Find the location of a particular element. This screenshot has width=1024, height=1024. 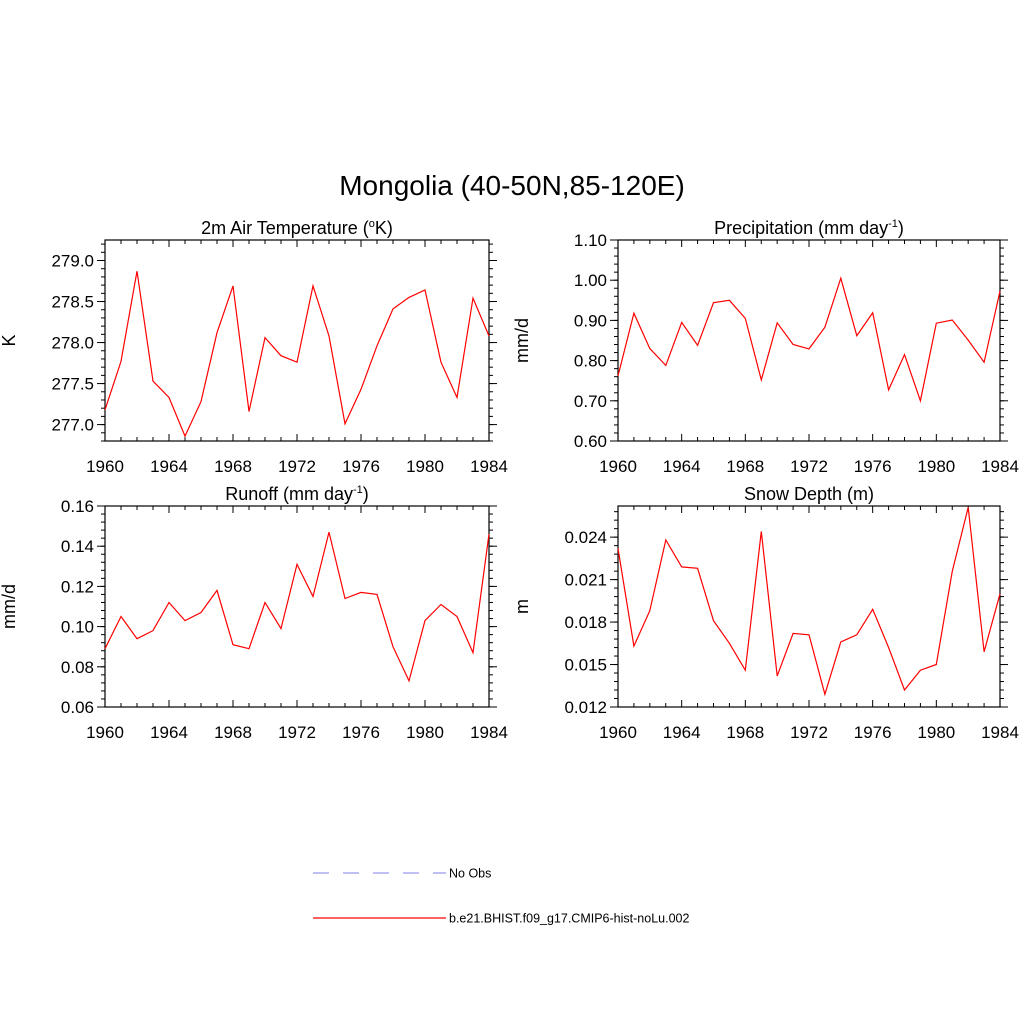

y-tick-label: 279.0 is located at coordinates (72, 261).